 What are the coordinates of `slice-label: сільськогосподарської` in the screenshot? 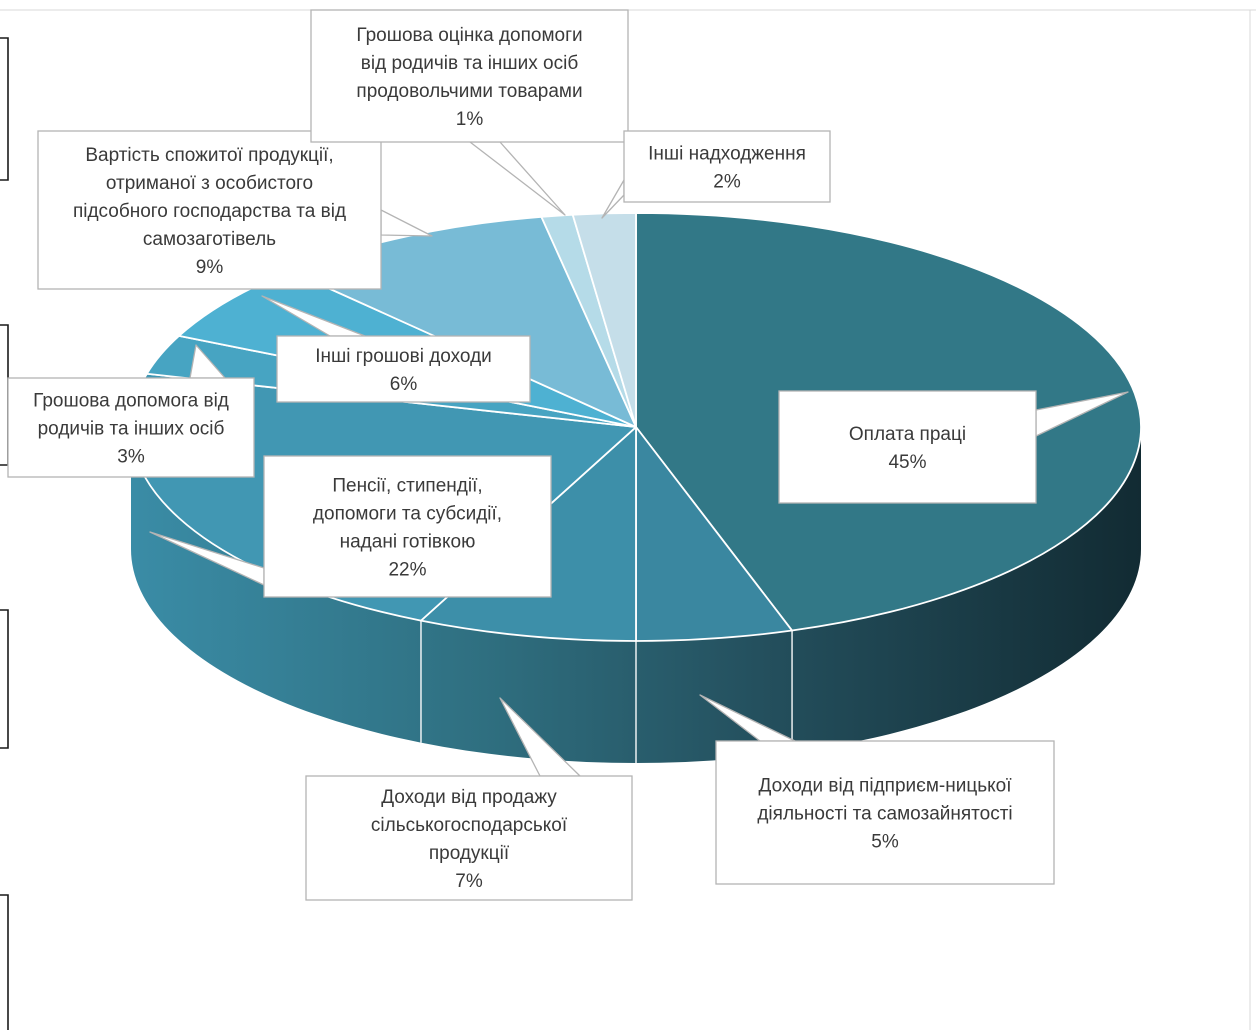 It's located at (469, 825).